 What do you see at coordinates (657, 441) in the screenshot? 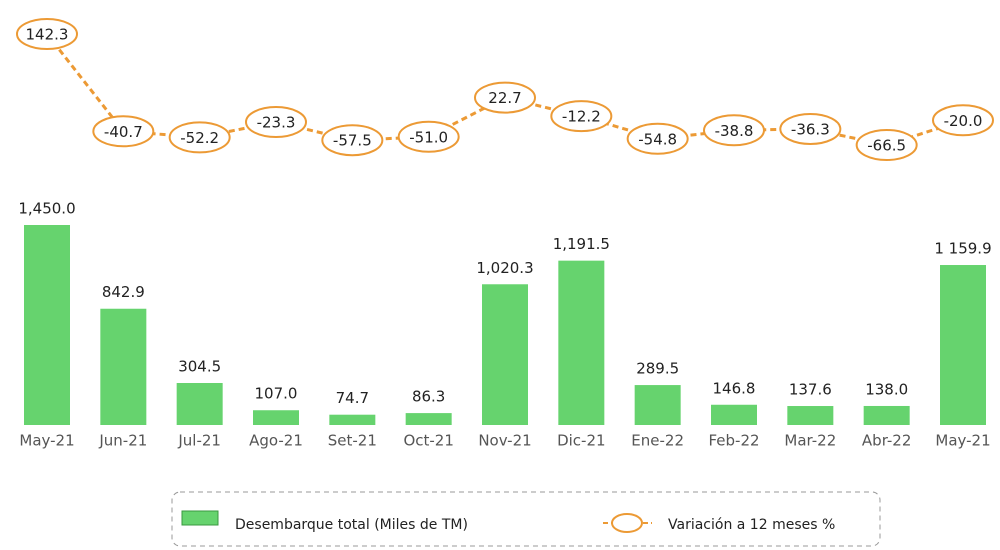
I see `x-tick-label: Ene-22` at bounding box center [657, 441].